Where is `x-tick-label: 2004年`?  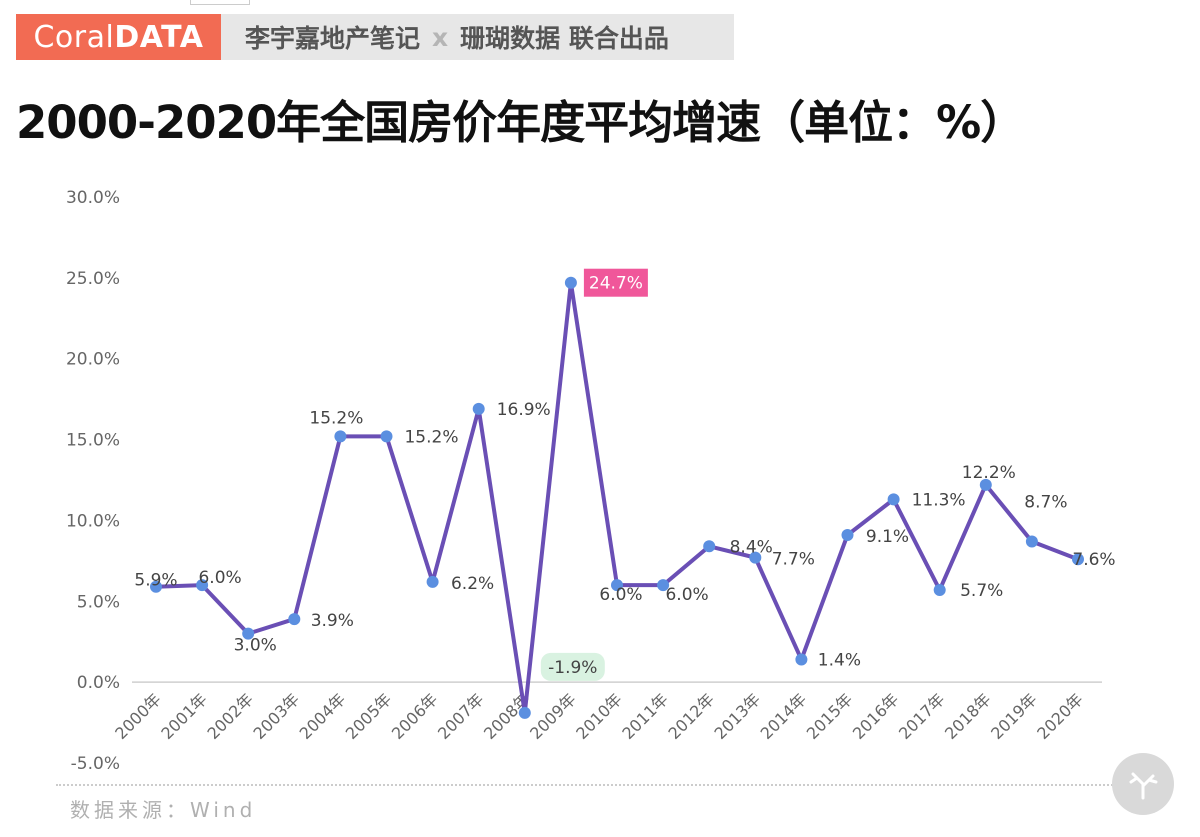
x-tick-label: 2004年 is located at coordinates (323, 717).